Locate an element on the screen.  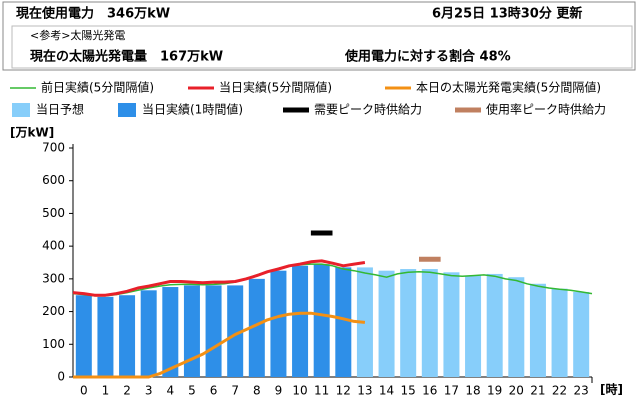
x-tick-label: 13 is located at coordinates (364, 391).